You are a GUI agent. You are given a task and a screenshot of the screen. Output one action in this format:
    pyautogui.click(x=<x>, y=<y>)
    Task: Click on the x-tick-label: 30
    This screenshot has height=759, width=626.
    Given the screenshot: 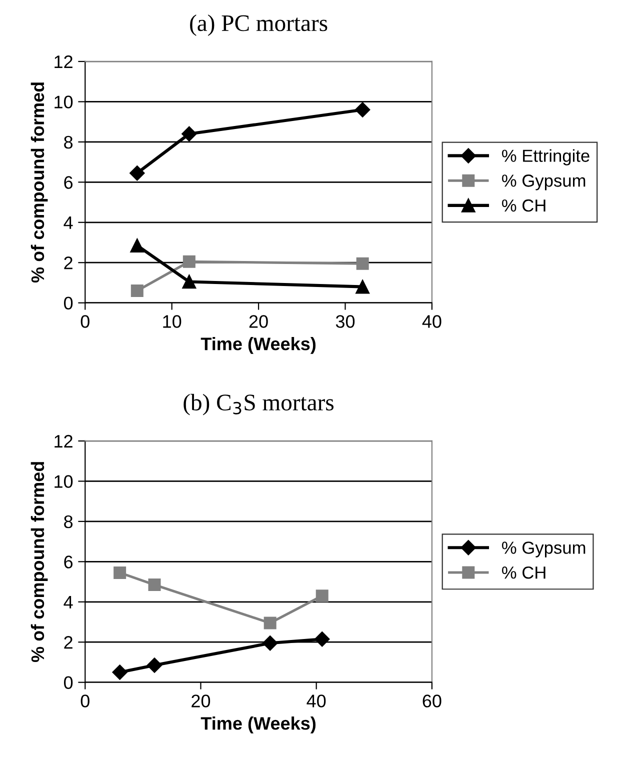 What is the action you would take?
    pyautogui.click(x=345, y=321)
    